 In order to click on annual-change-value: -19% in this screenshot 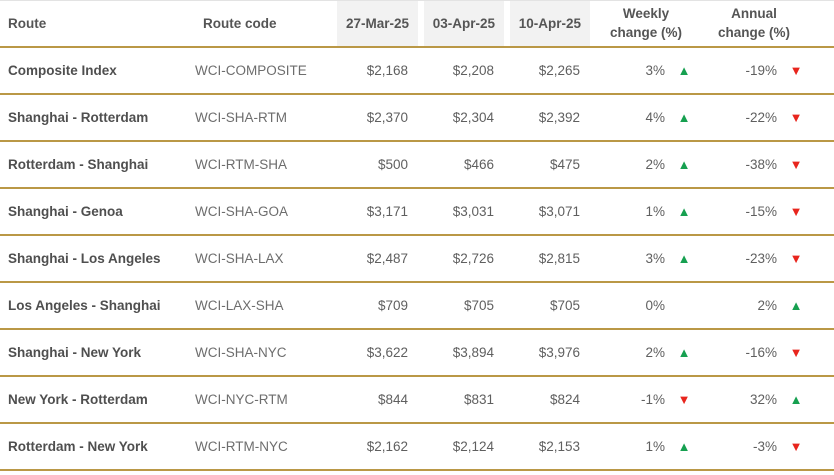, I will do `click(761, 70)`.